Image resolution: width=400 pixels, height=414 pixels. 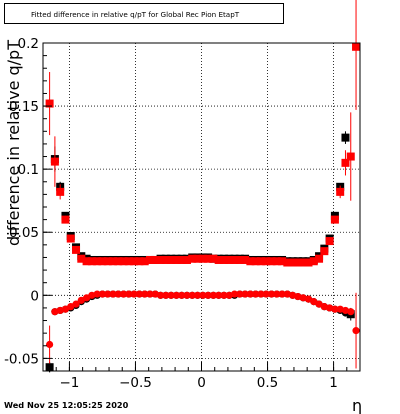 I want to click on y-axis-title: difference in relative q/pT, so click(x=13, y=143).